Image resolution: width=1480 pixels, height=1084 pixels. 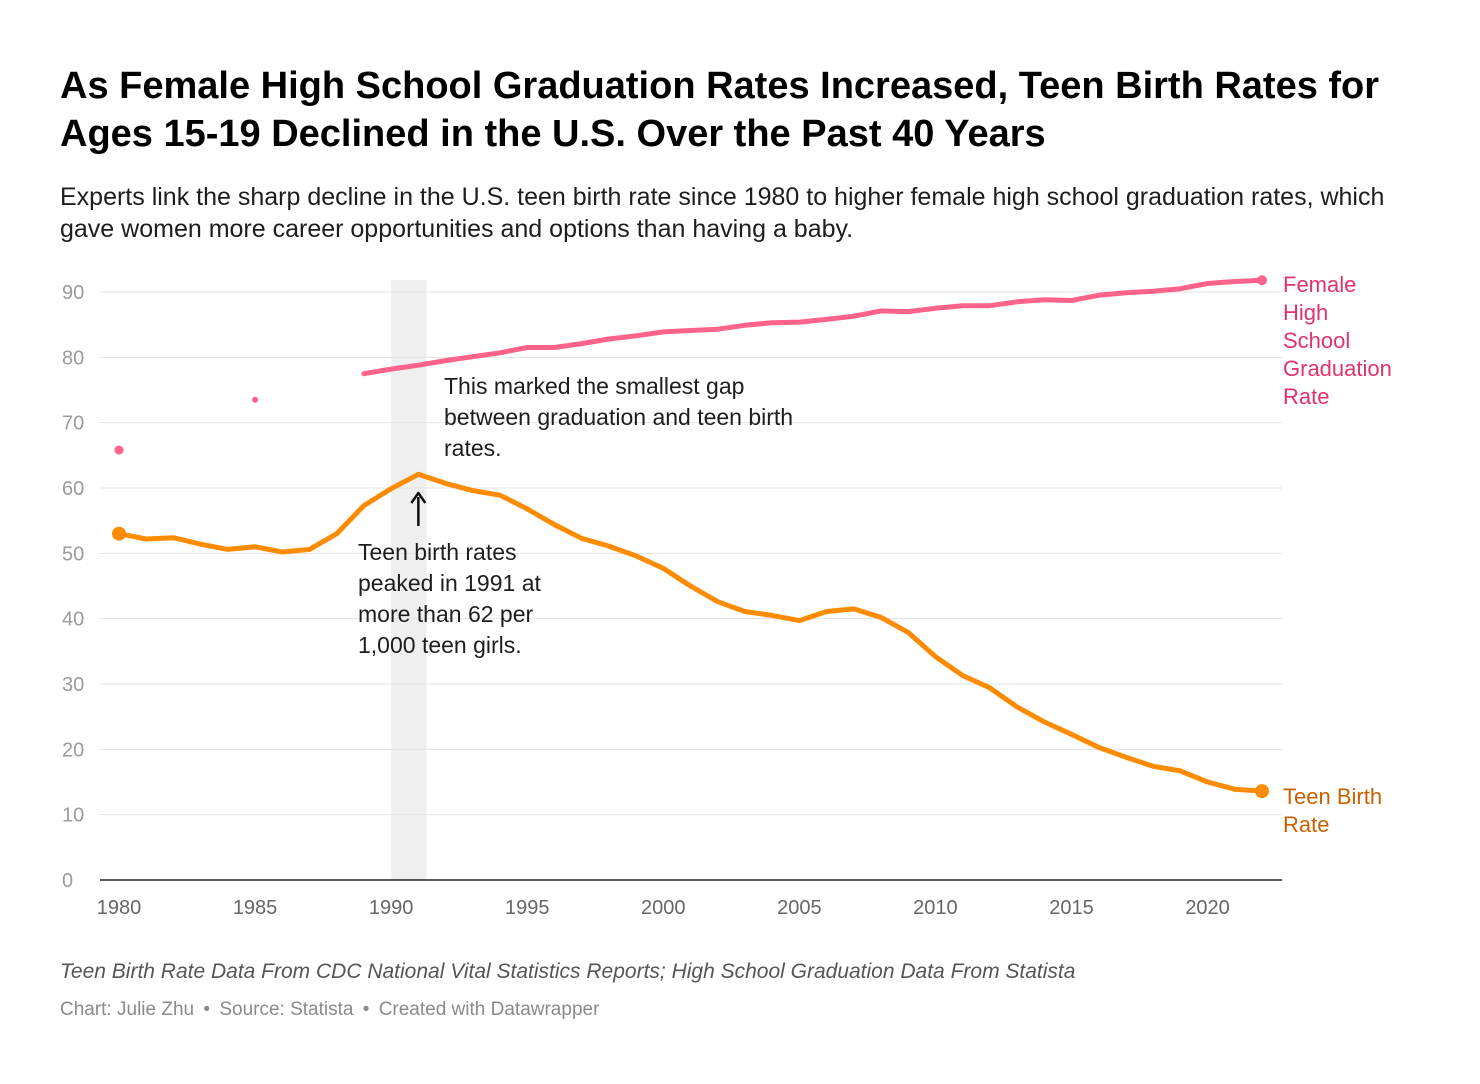 I want to click on y-tick-label: 90, so click(x=73, y=293).